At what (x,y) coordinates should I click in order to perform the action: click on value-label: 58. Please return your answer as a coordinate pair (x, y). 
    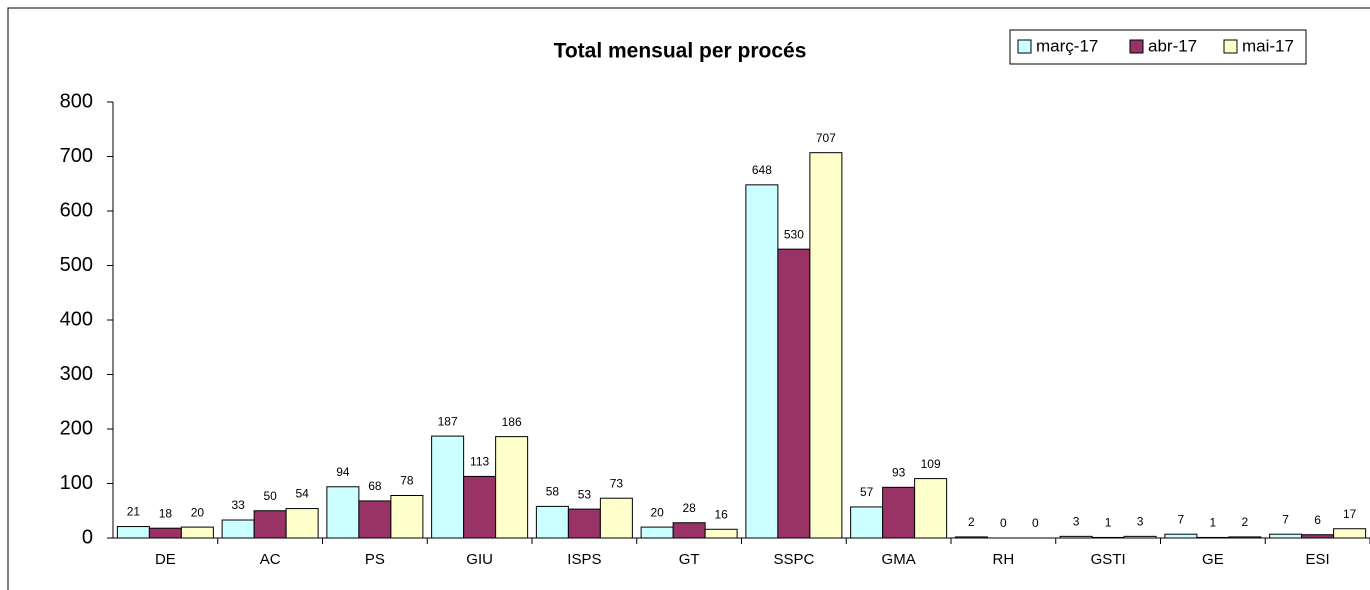
    Looking at the image, I should click on (553, 492).